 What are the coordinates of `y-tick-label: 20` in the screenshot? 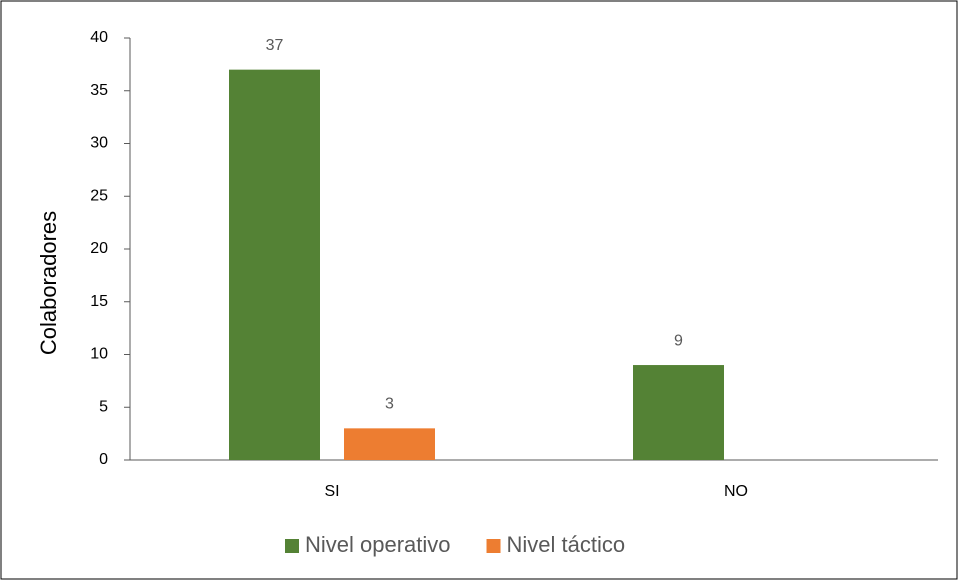 It's located at (99, 248).